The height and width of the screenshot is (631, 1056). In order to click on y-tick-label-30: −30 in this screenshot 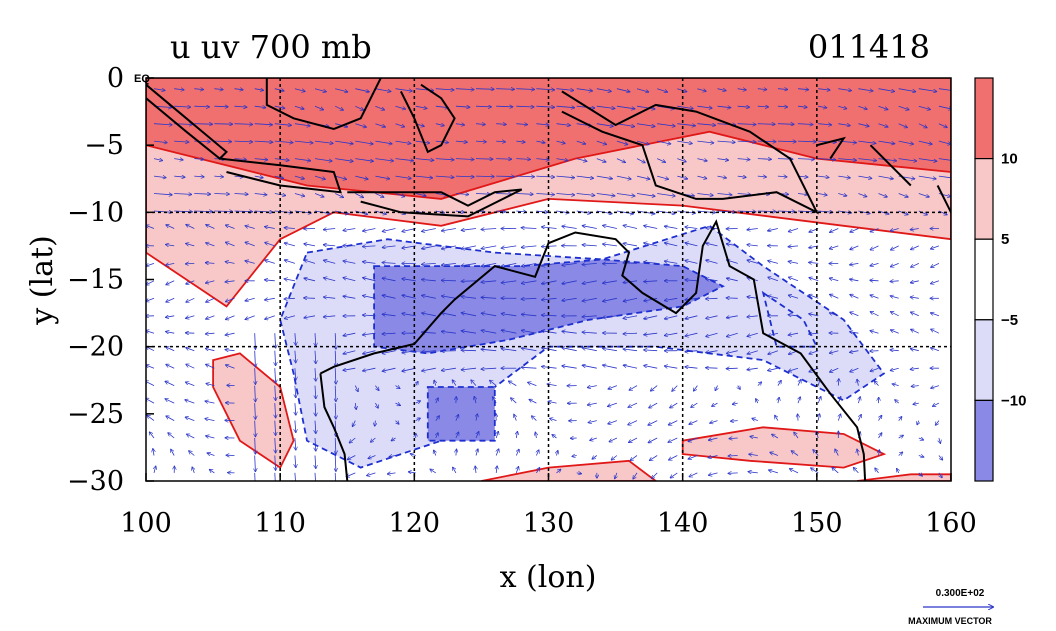, I will do `click(95, 481)`.